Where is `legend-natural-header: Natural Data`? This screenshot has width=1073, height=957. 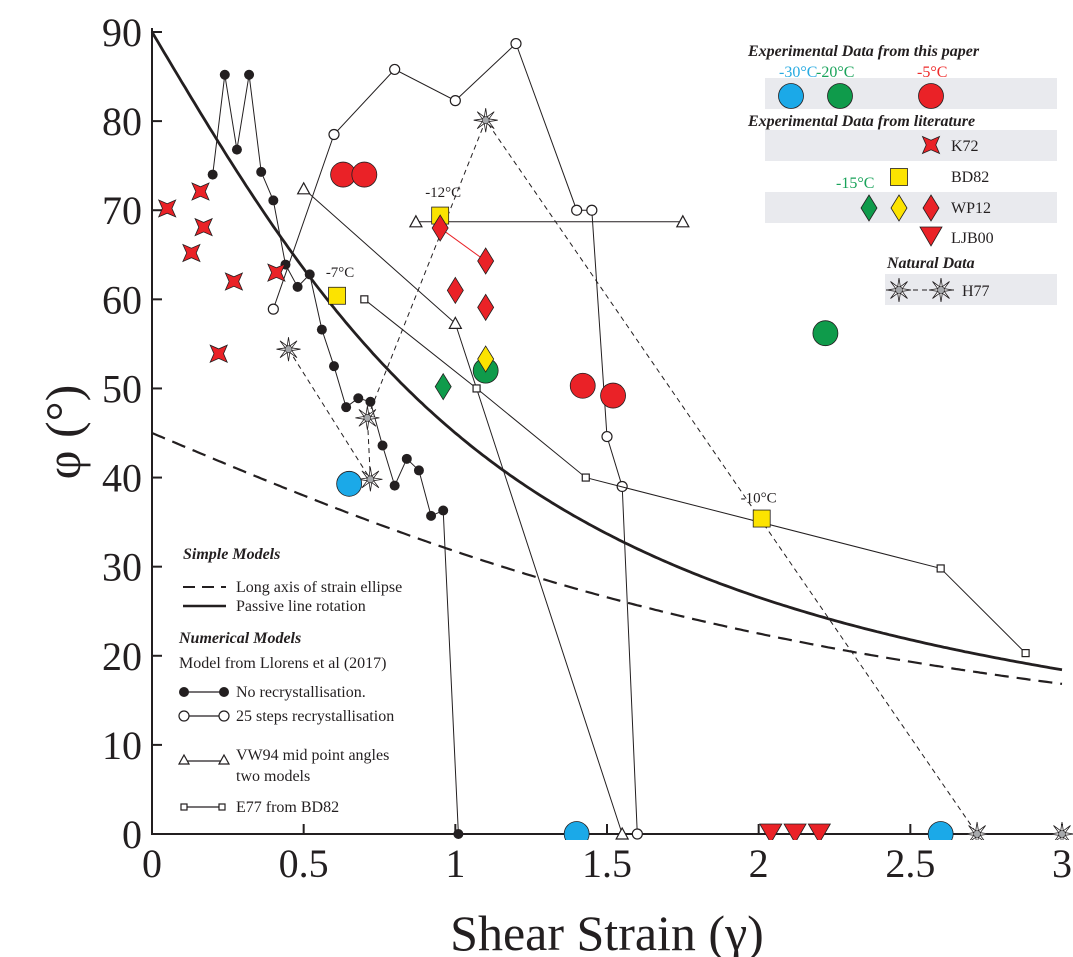 legend-natural-header: Natural Data is located at coordinates (930, 263).